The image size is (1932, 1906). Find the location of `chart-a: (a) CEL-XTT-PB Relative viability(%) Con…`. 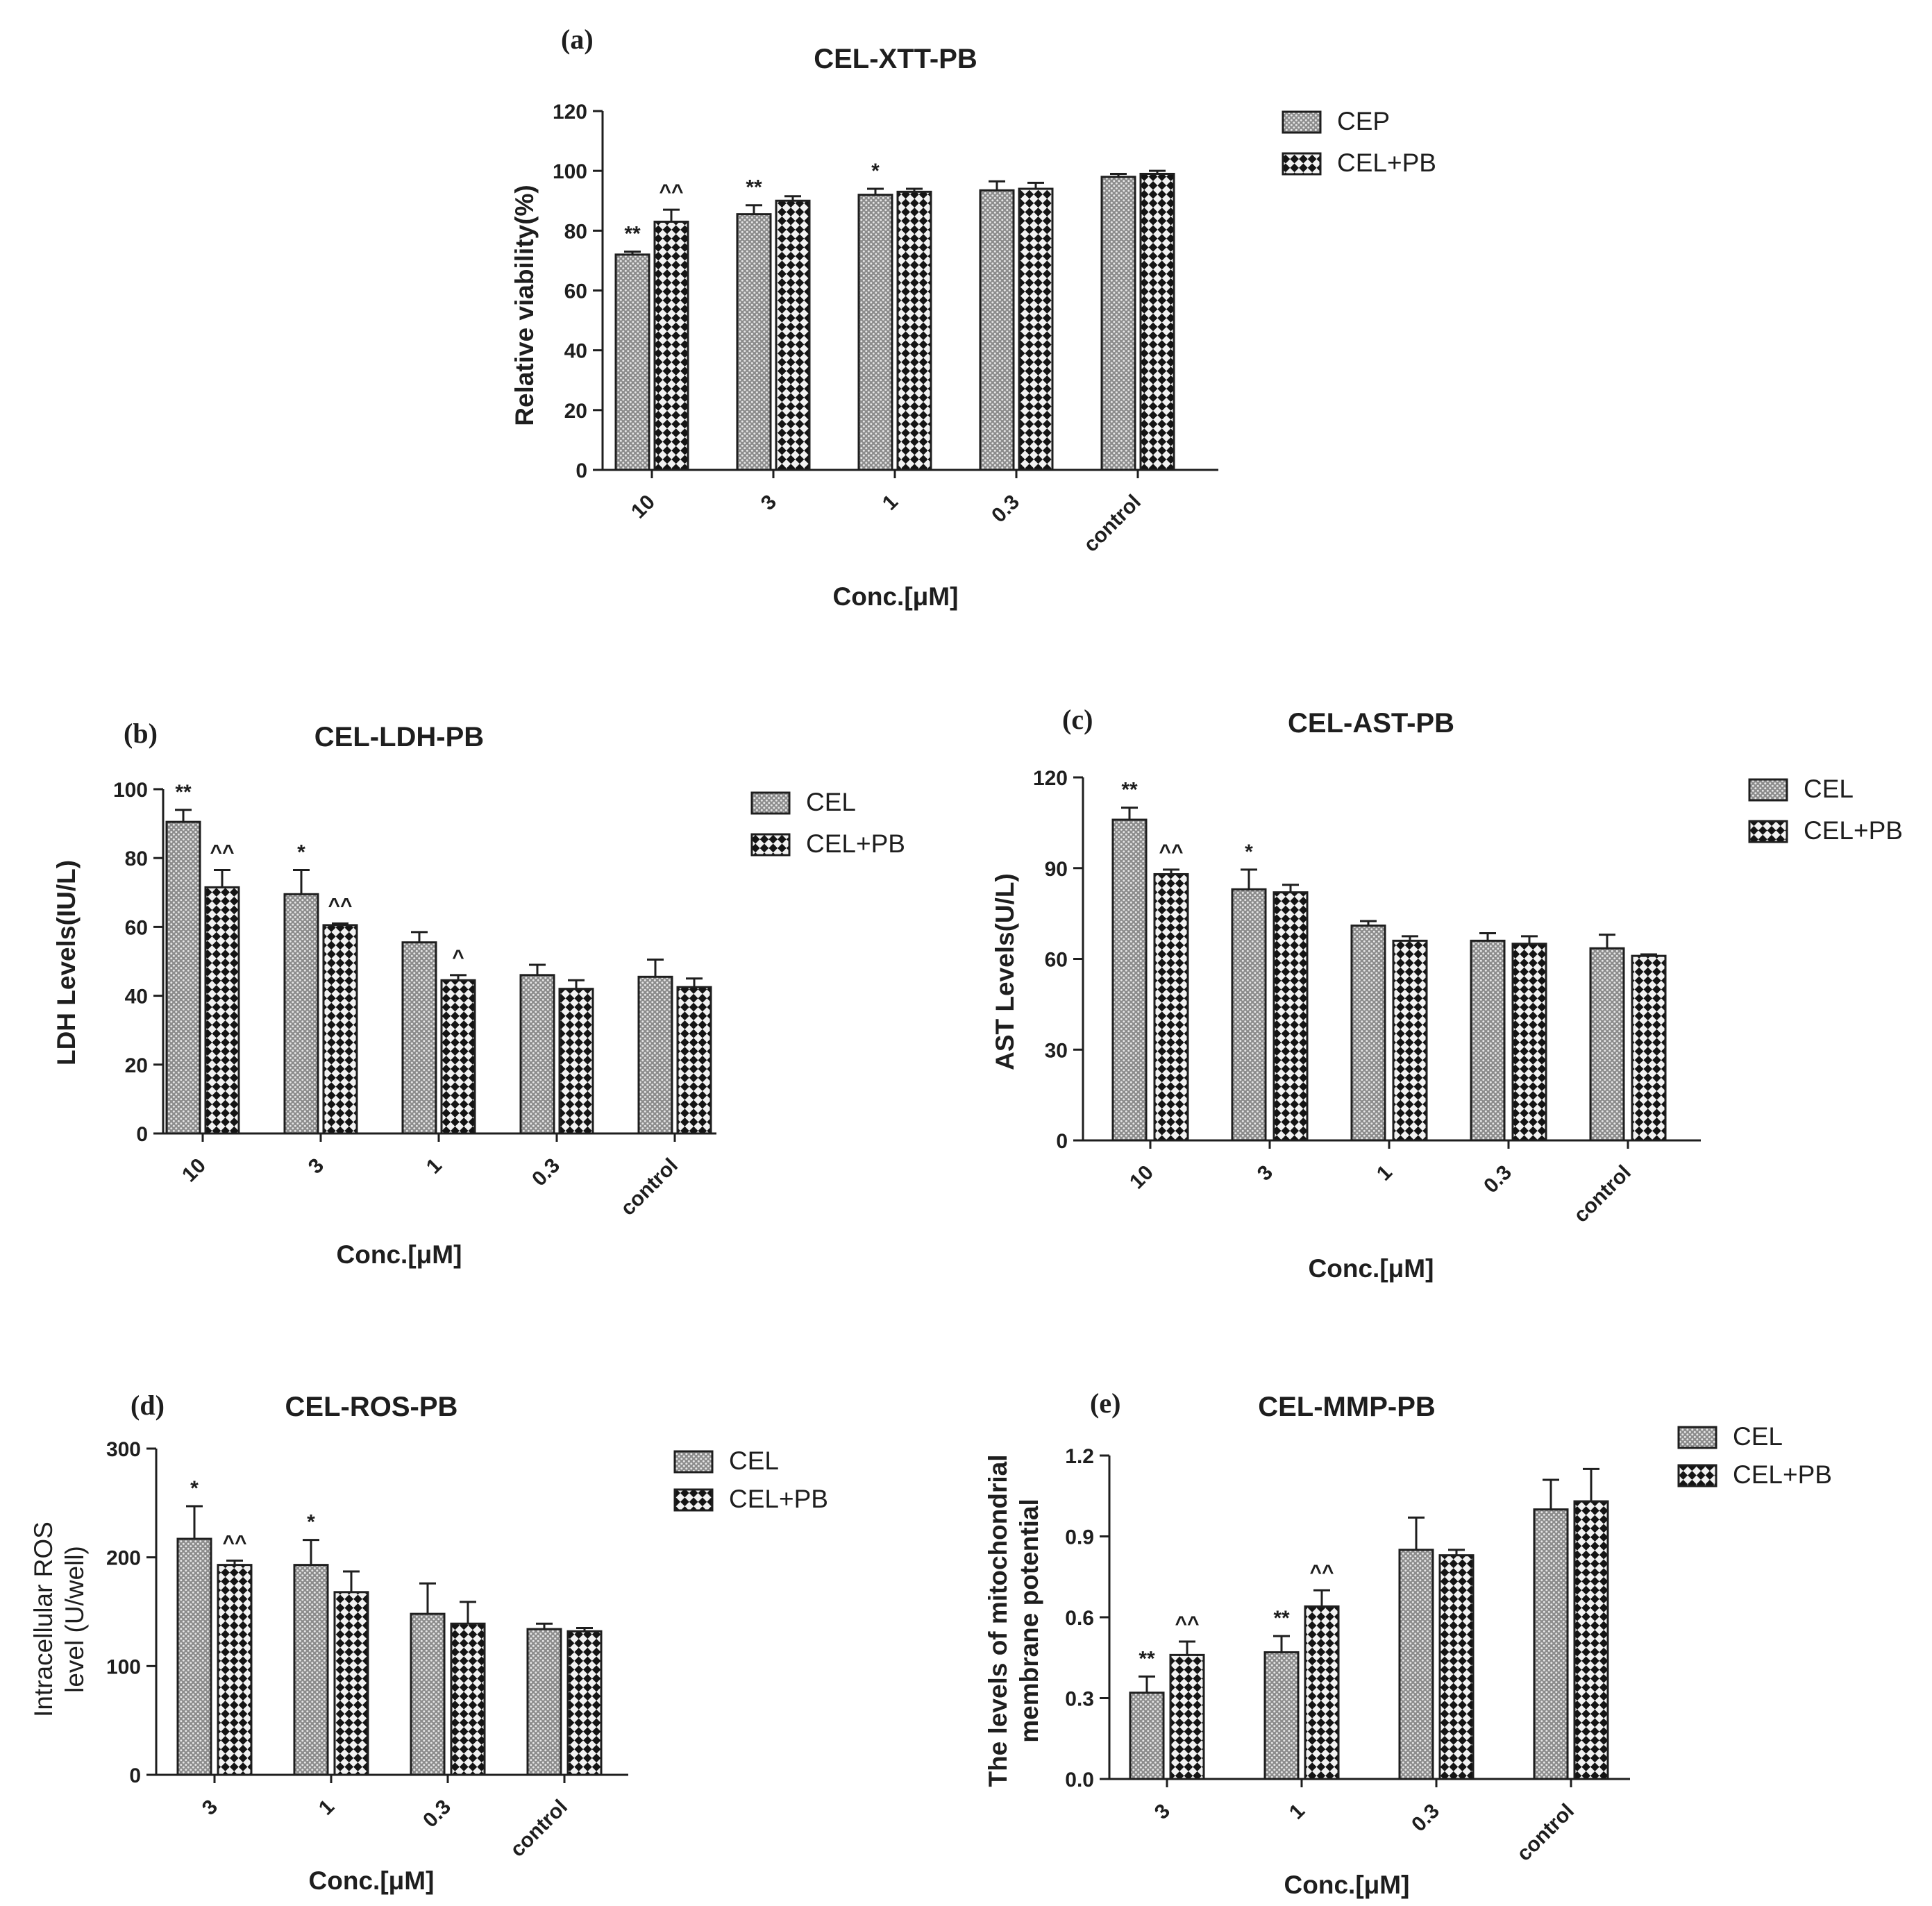

chart-a: (a) CEL-XTT-PB Relative viability(%) Con… is located at coordinates (973, 318).